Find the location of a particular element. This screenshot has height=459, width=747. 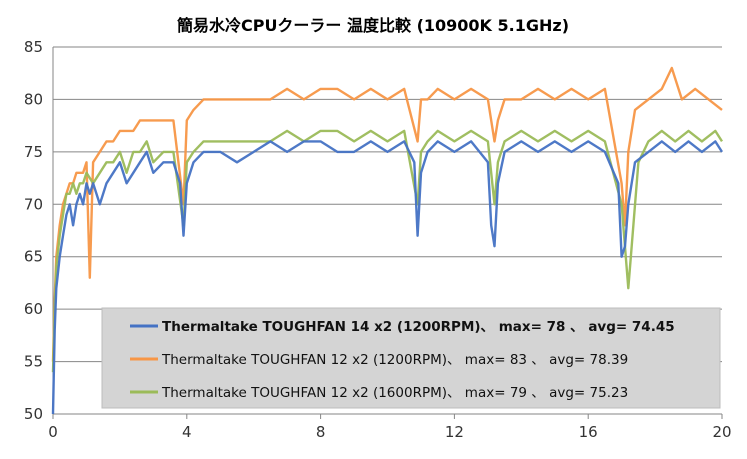

x-tick-label: 8 is located at coordinates (321, 432).